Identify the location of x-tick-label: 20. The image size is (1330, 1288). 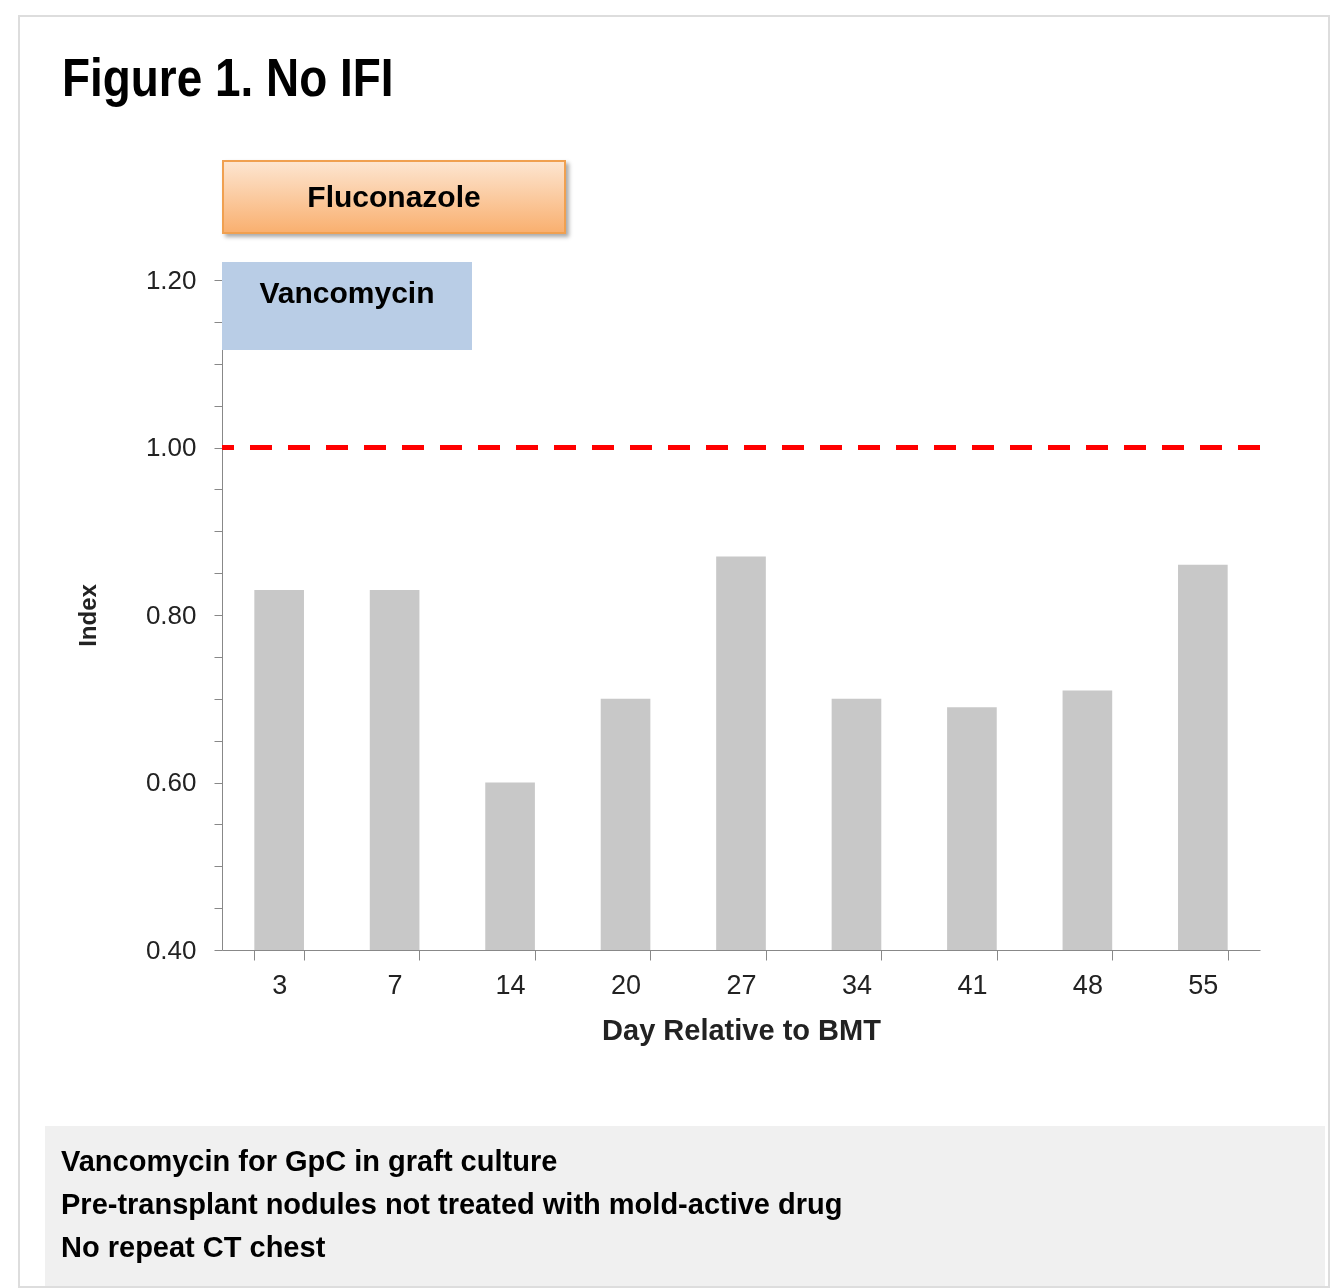
(626, 984).